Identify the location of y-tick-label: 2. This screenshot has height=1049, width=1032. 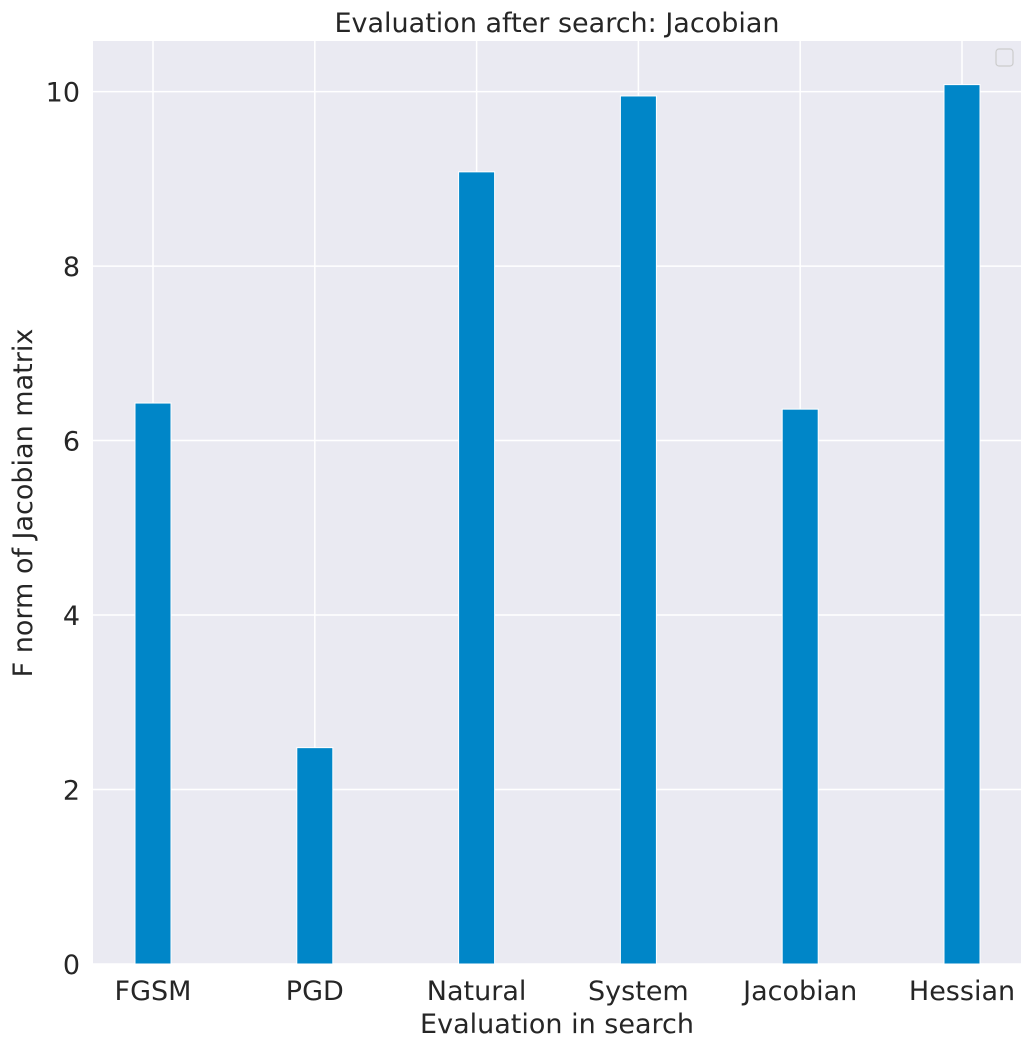
(71, 791).